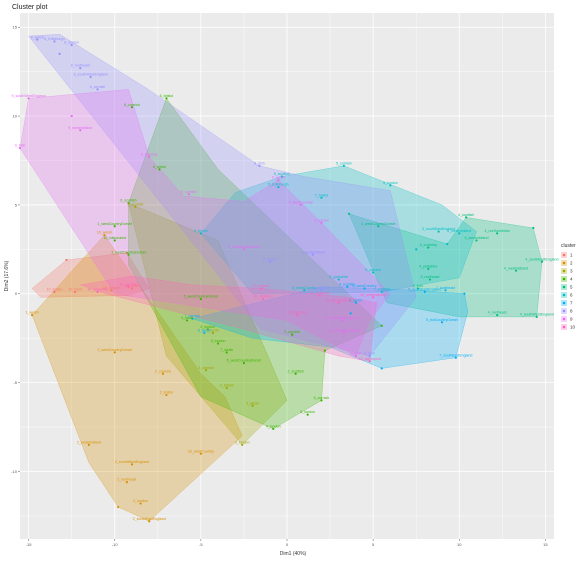  What do you see at coordinates (455, 355) in the screenshot?
I see `point-label: 7_southEastEngland` at bounding box center [455, 355].